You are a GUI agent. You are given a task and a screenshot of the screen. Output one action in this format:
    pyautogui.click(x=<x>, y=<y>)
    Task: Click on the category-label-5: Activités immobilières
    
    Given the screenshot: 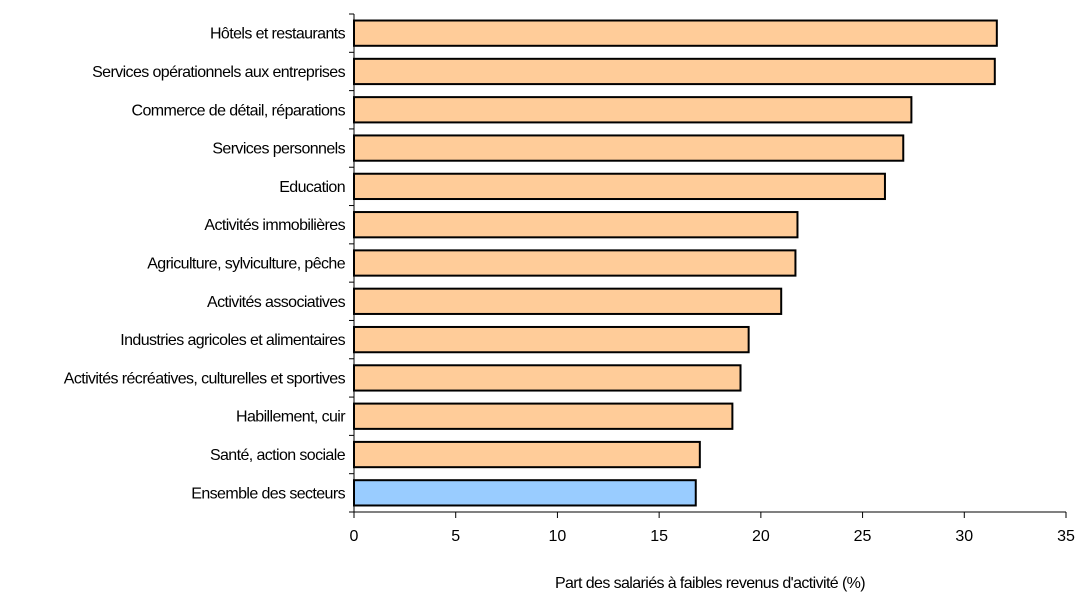 What is the action you would take?
    pyautogui.click(x=274, y=225)
    